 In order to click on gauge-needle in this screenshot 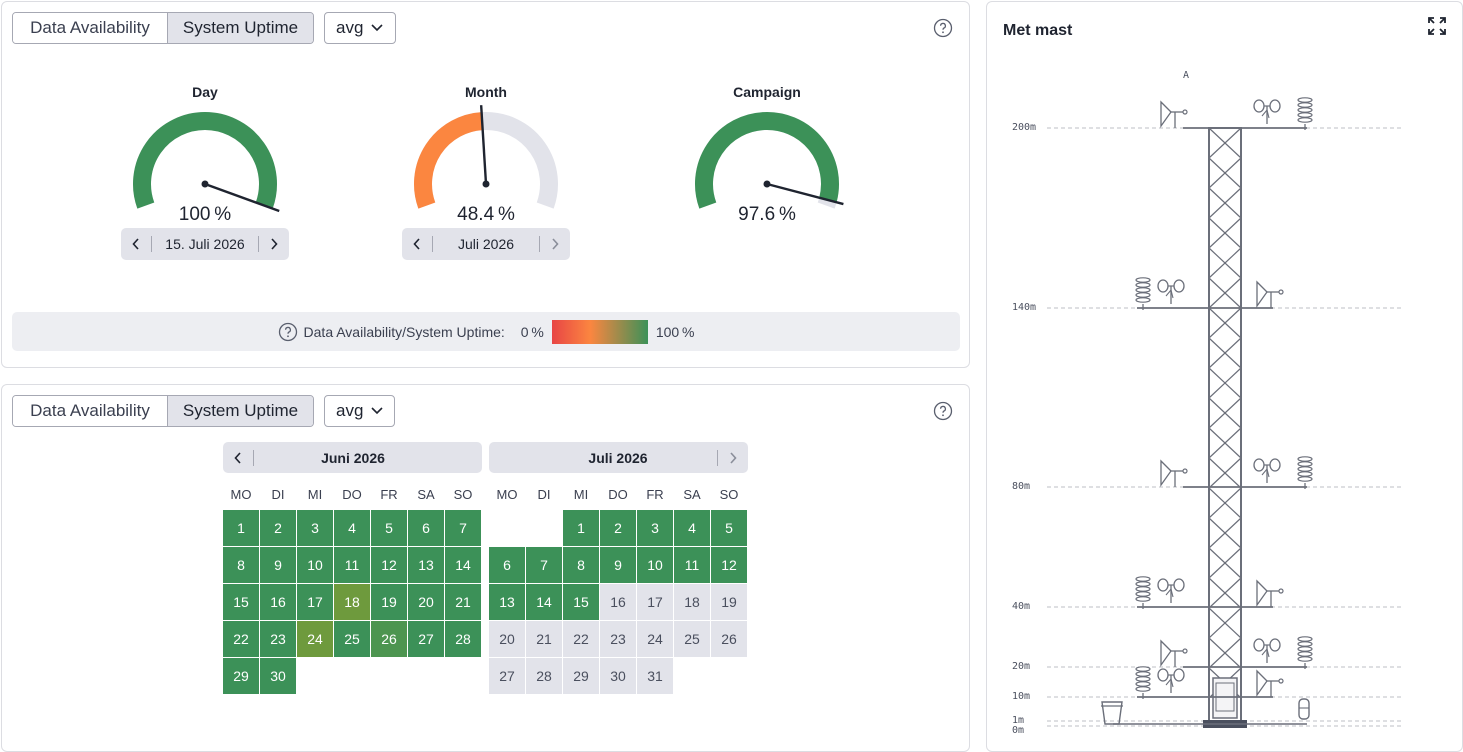, I will do `click(805, 194)`.